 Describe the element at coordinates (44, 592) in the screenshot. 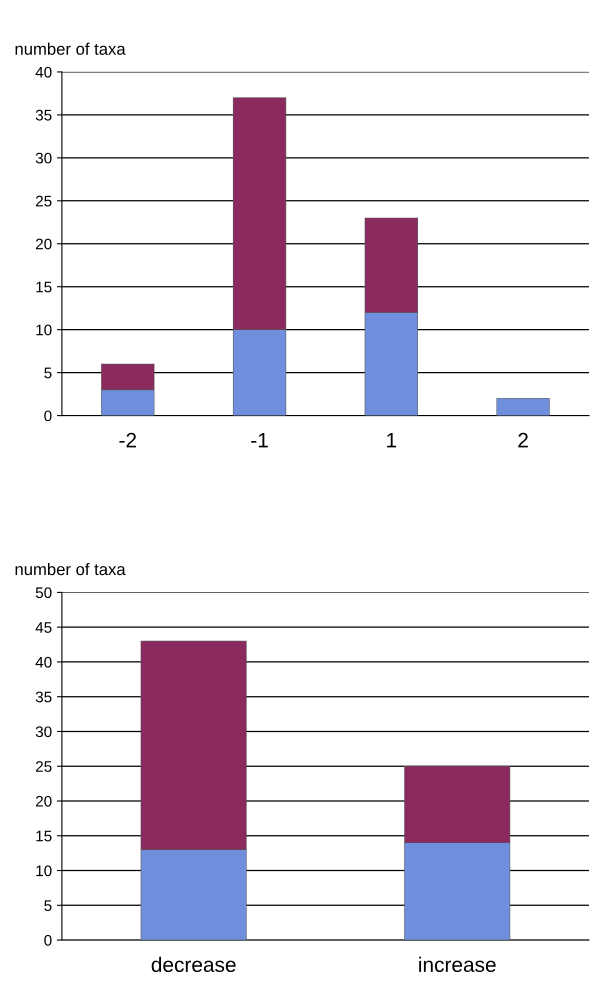

I see `y-tick-label: 50` at that location.